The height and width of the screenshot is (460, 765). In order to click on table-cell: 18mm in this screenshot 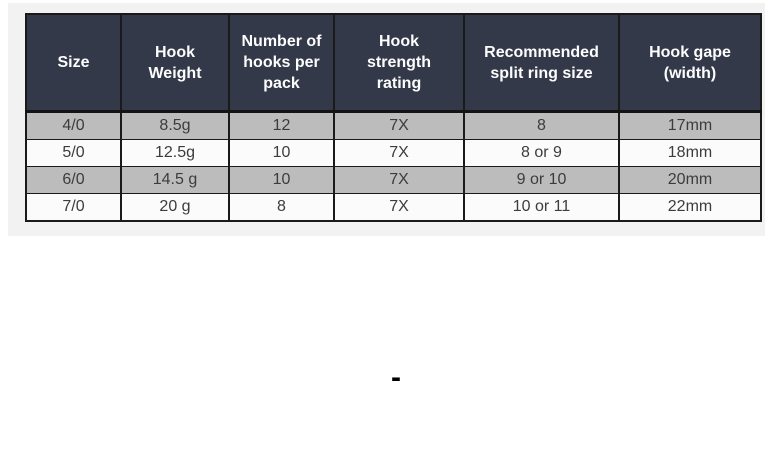, I will do `click(690, 153)`.